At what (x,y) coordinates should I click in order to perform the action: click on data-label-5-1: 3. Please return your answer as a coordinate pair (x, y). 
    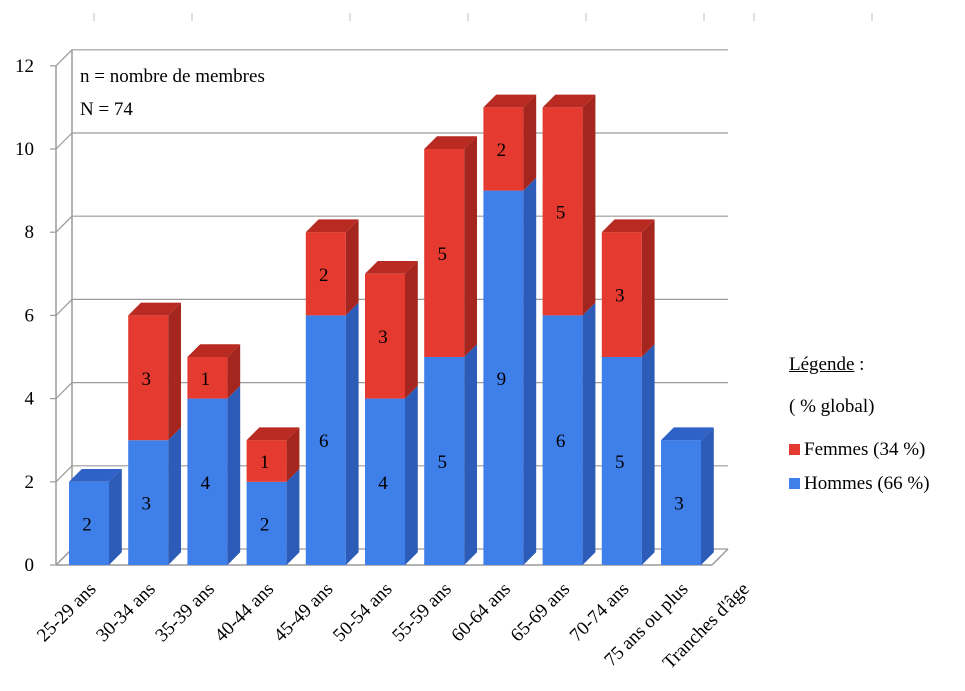
    Looking at the image, I should click on (383, 337).